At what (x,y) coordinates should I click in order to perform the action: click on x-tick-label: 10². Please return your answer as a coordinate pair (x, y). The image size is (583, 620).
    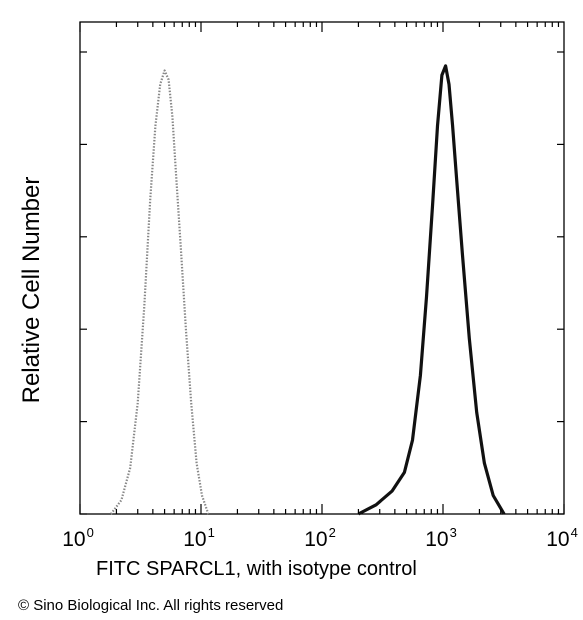
    Looking at the image, I should click on (320, 538).